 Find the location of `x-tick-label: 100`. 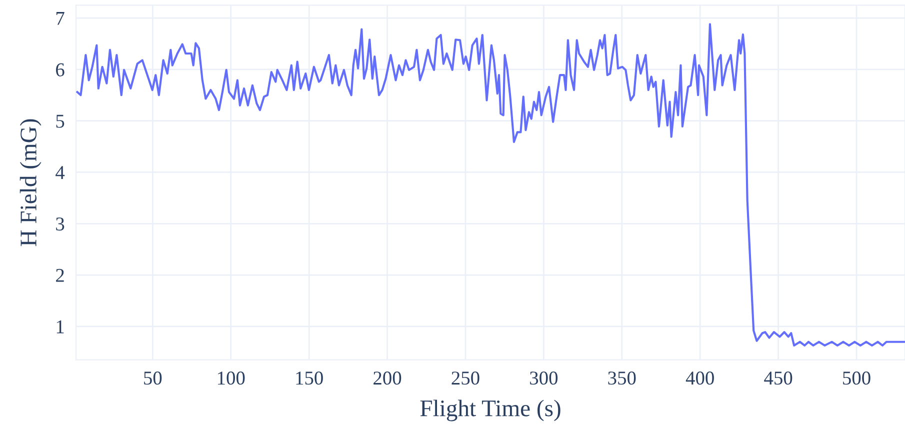

x-tick-label: 100 is located at coordinates (231, 378).